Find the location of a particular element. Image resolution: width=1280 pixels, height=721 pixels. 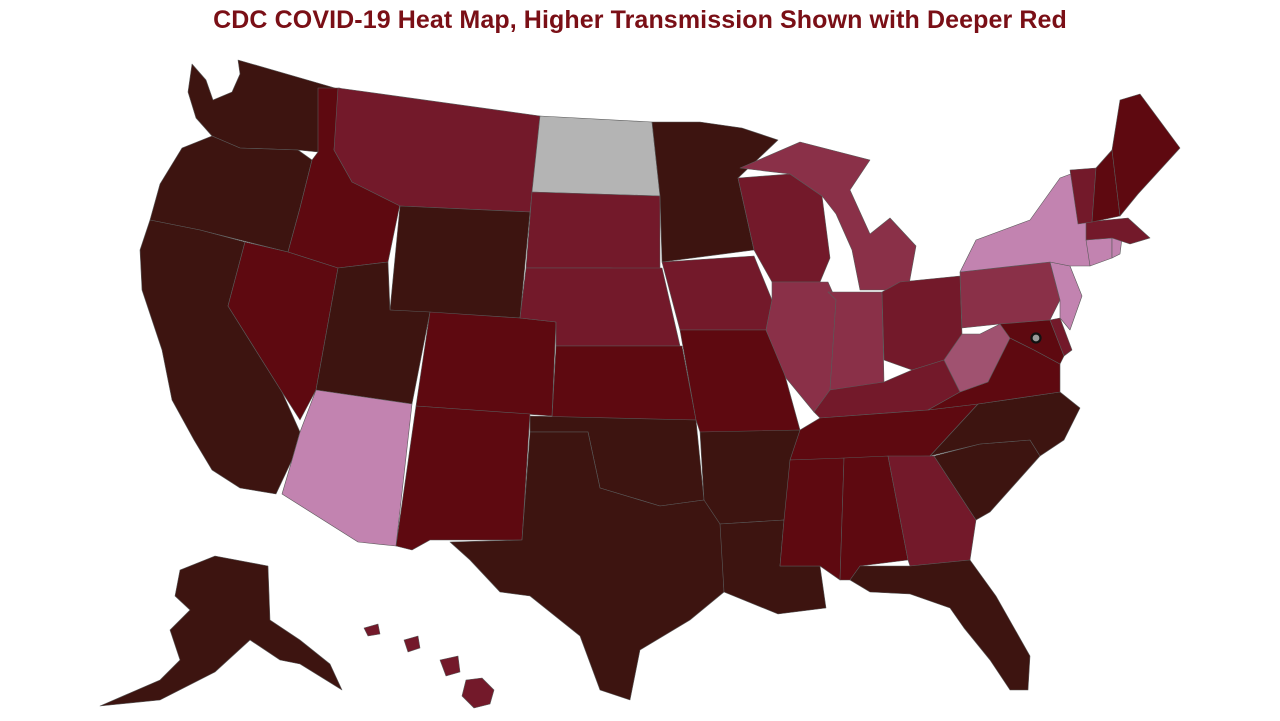

state-hawaii-maui is located at coordinates (450, 666).